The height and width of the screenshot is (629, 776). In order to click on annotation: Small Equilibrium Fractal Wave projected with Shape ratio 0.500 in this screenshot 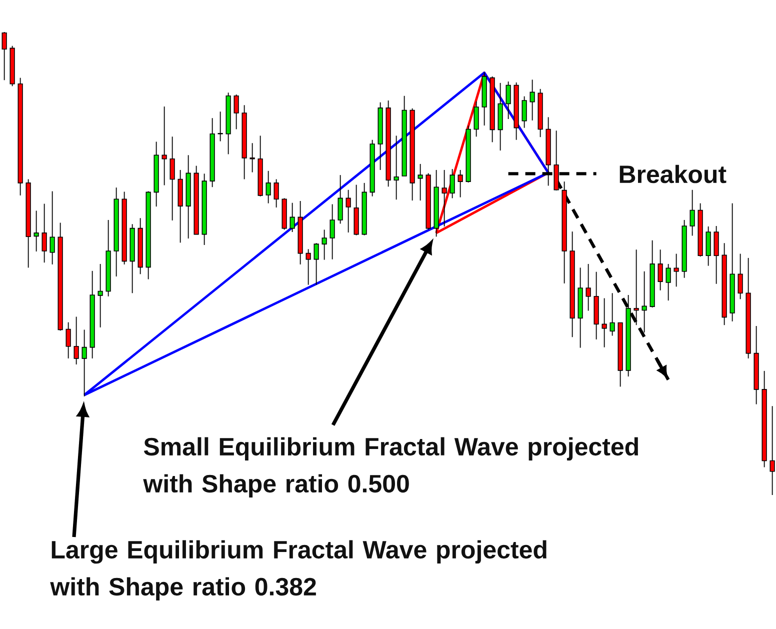, I will do `click(390, 467)`.